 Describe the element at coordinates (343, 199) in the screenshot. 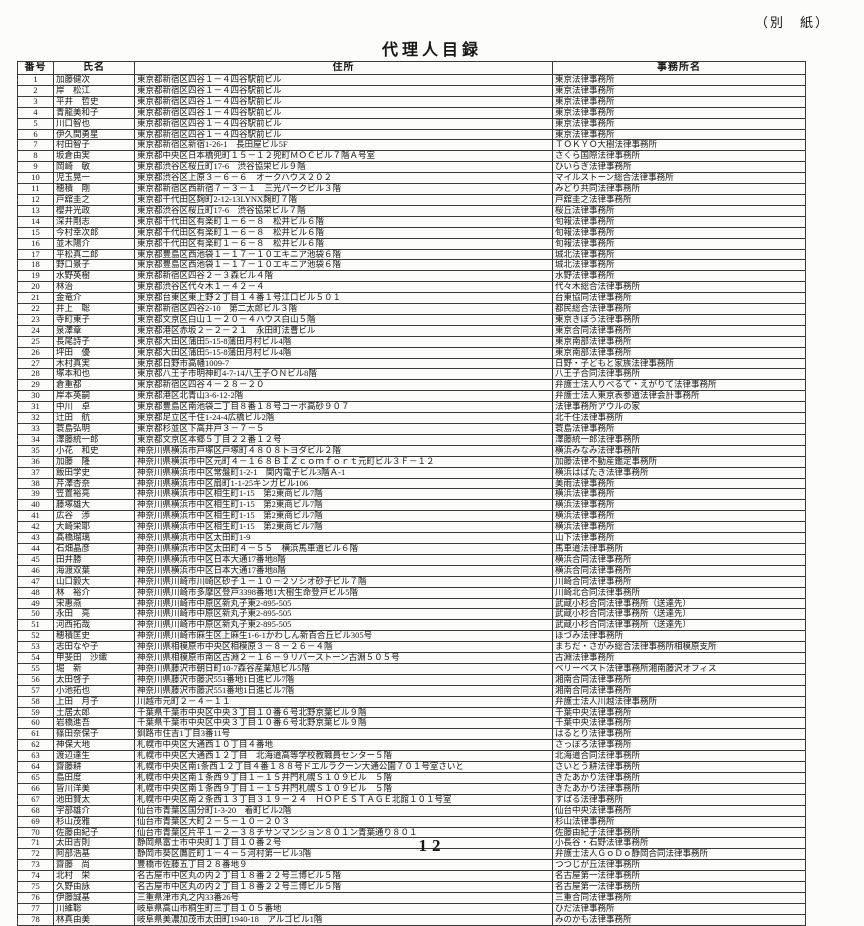

I see `agent-address: 東京都千代田区麹町2-12-13LYNX麹町７階` at that location.